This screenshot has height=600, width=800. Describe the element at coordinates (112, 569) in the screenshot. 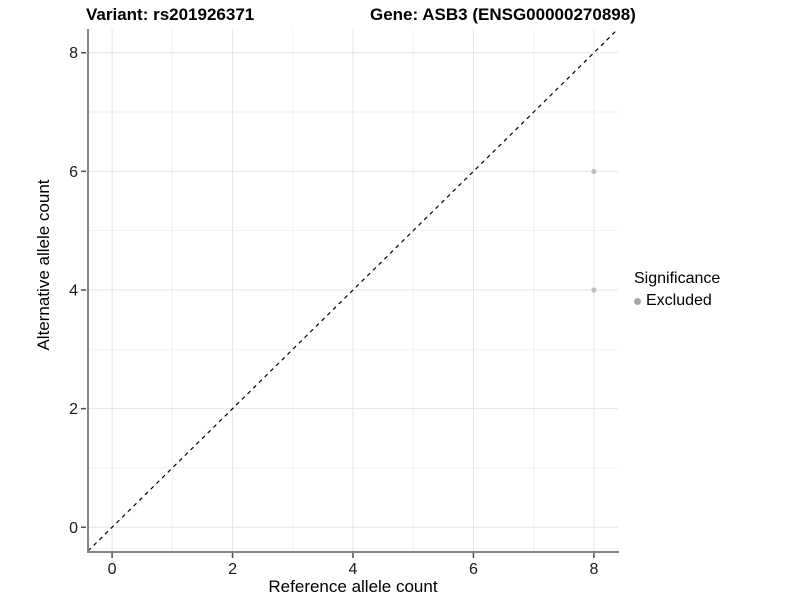

I see `x-tick-label: 0` at that location.